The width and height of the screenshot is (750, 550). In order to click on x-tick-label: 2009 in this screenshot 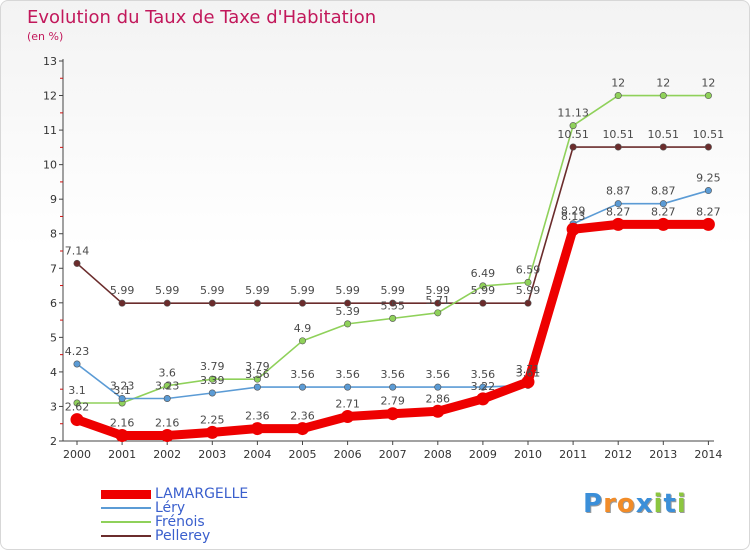, I will do `click(483, 454)`.